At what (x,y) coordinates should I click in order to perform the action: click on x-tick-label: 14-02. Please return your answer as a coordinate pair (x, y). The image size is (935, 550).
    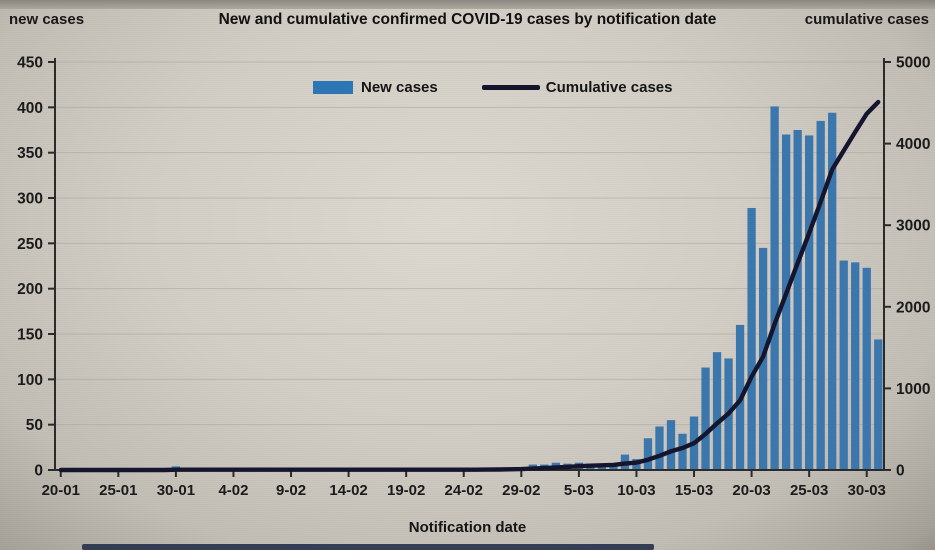
    Looking at the image, I should click on (348, 490).